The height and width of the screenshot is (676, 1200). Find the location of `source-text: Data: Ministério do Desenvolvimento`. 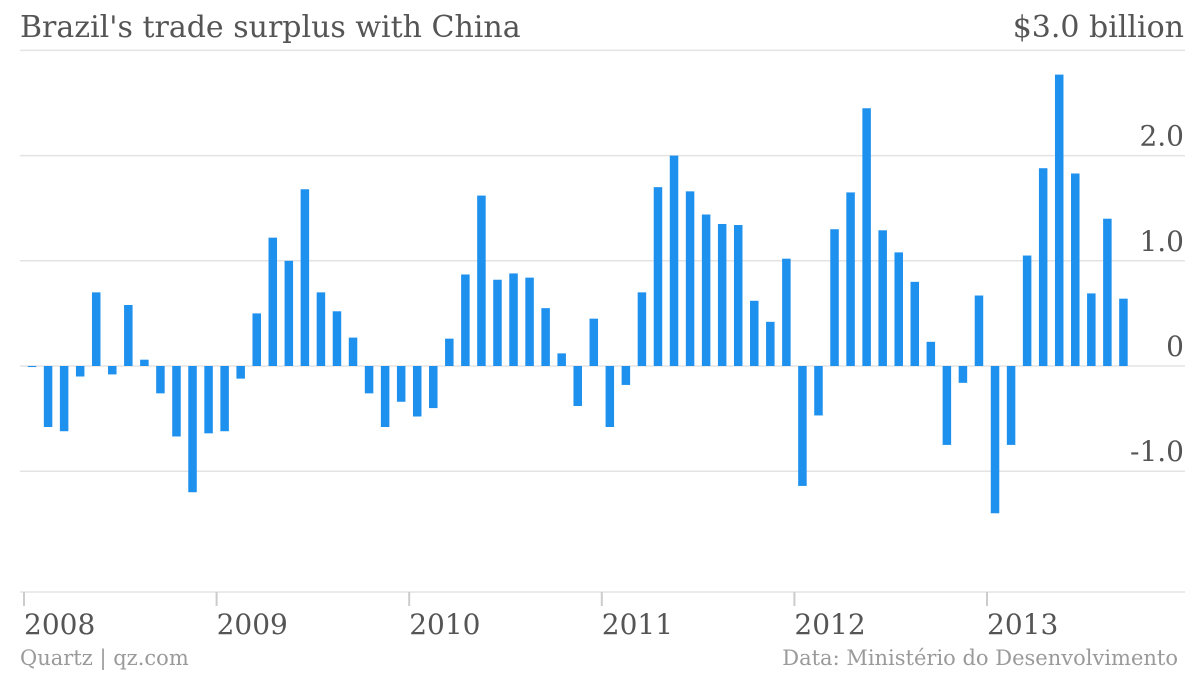

source-text: Data: Ministério do Desenvolvimento is located at coordinates (980, 658).